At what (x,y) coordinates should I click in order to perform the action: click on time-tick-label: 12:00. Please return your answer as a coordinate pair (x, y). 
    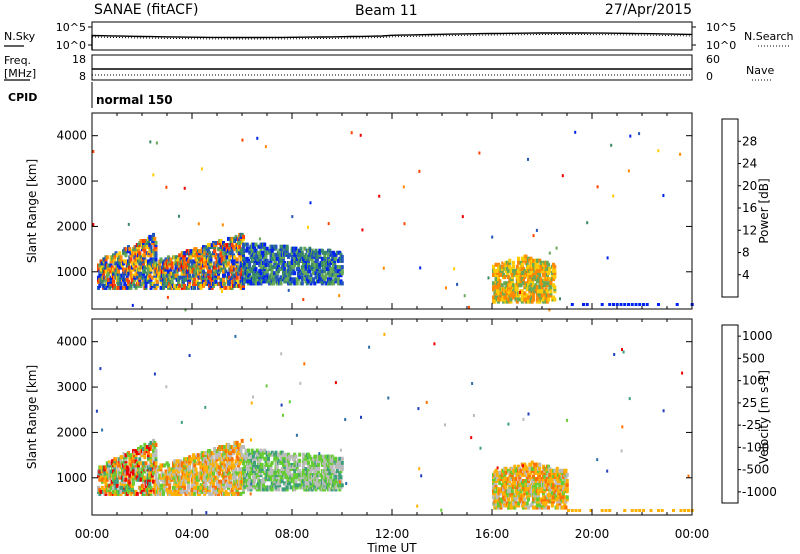
    Looking at the image, I should click on (392, 534).